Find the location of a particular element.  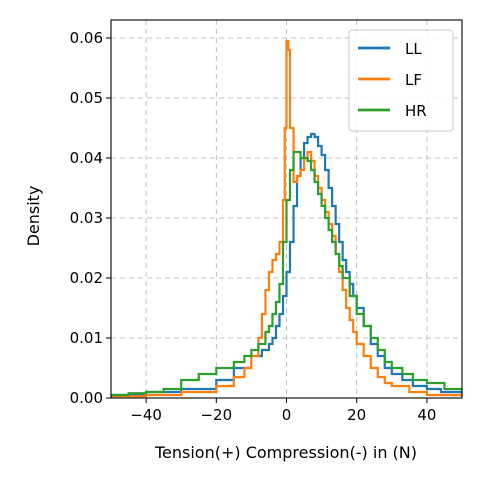

legend-label-lf: LF is located at coordinates (413, 80).